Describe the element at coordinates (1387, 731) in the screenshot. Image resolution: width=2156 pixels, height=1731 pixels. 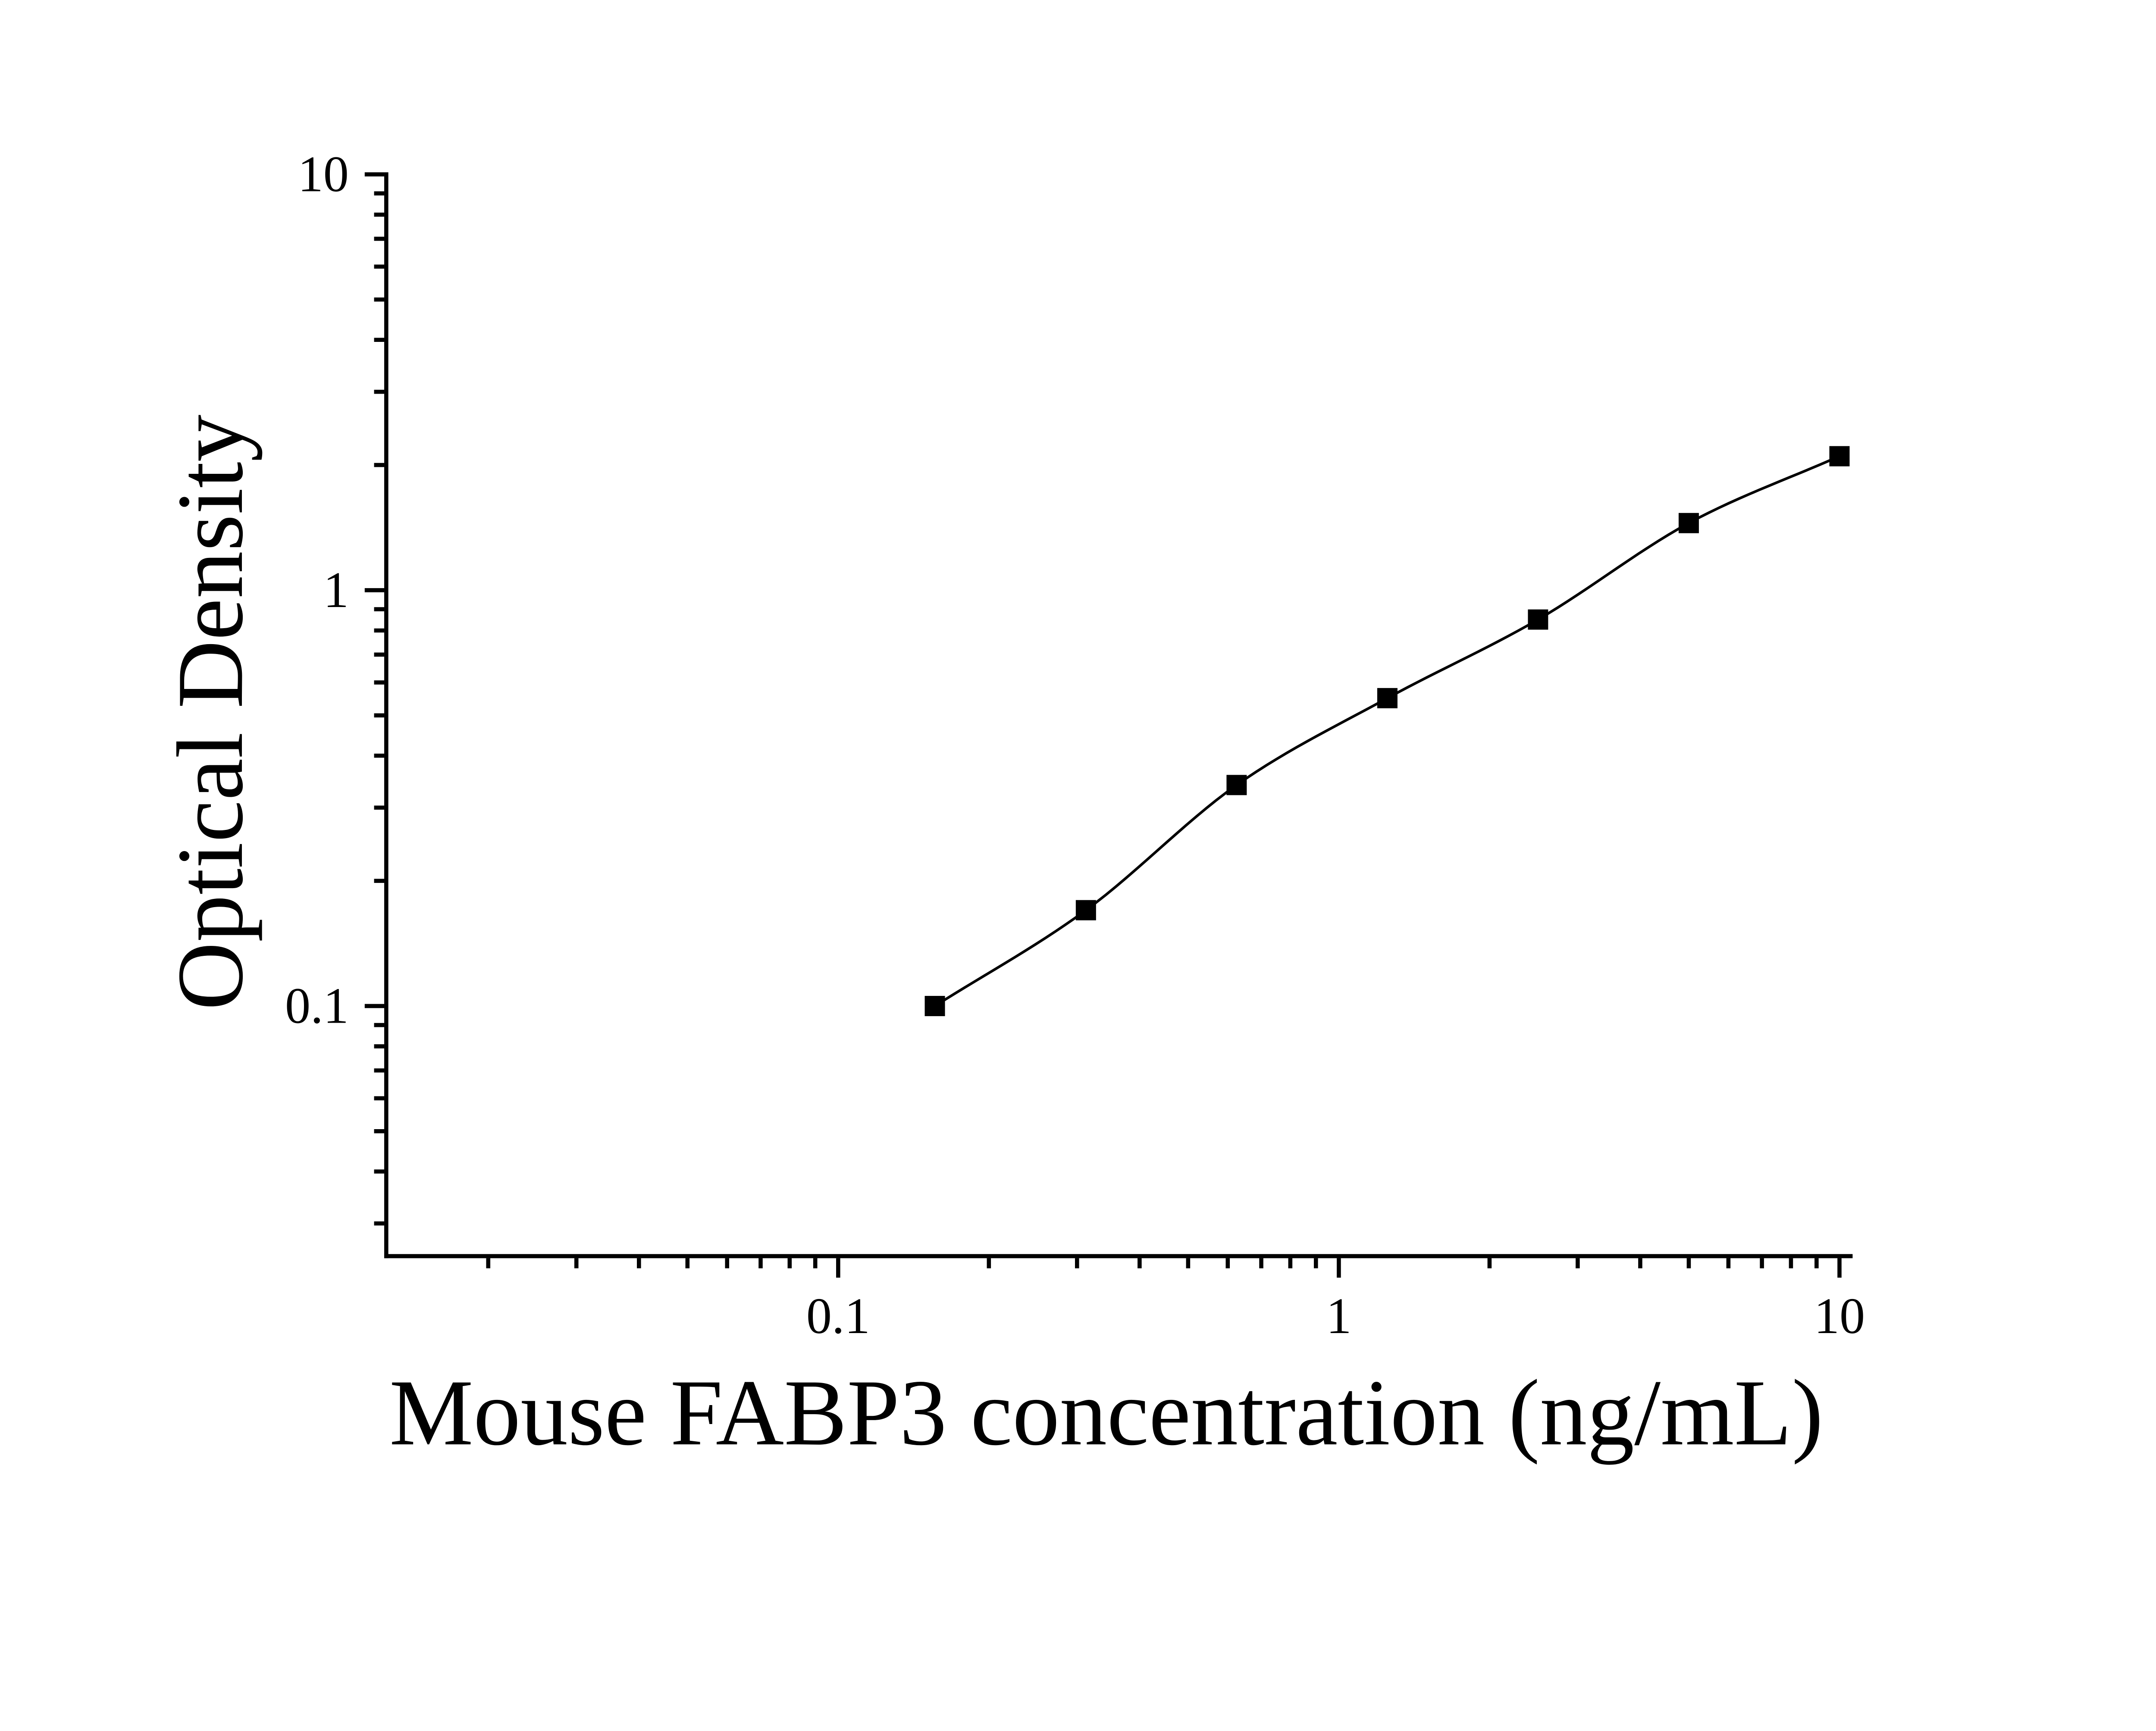
I see `data-point-markers` at that location.